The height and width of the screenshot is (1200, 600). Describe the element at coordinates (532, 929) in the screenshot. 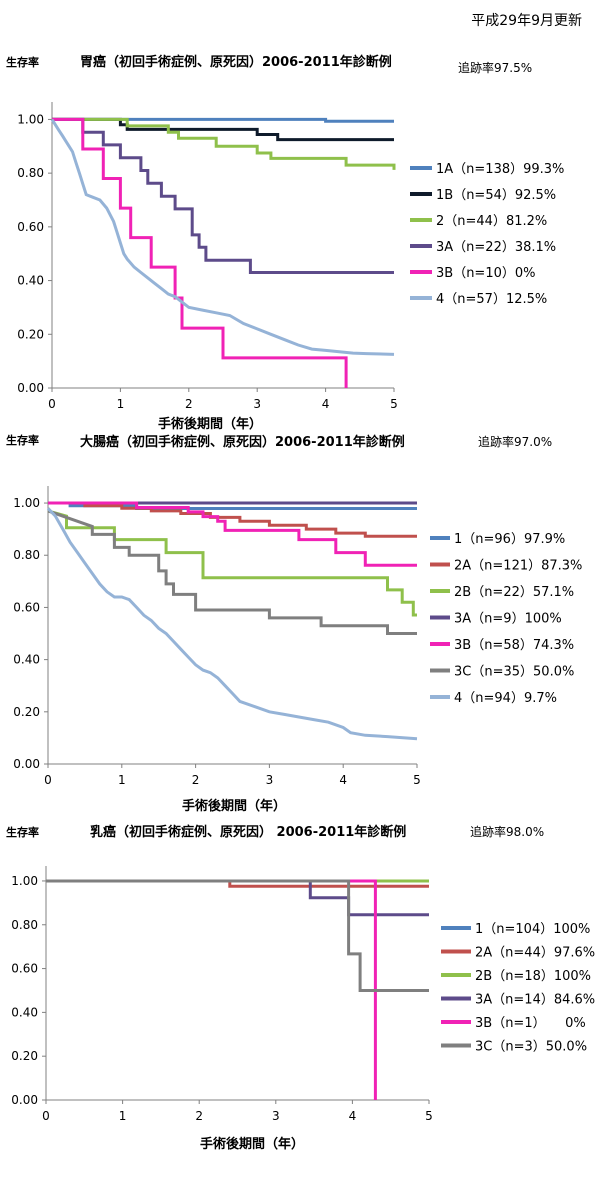

I see `legend-entry: 1（n=104）100%` at that location.